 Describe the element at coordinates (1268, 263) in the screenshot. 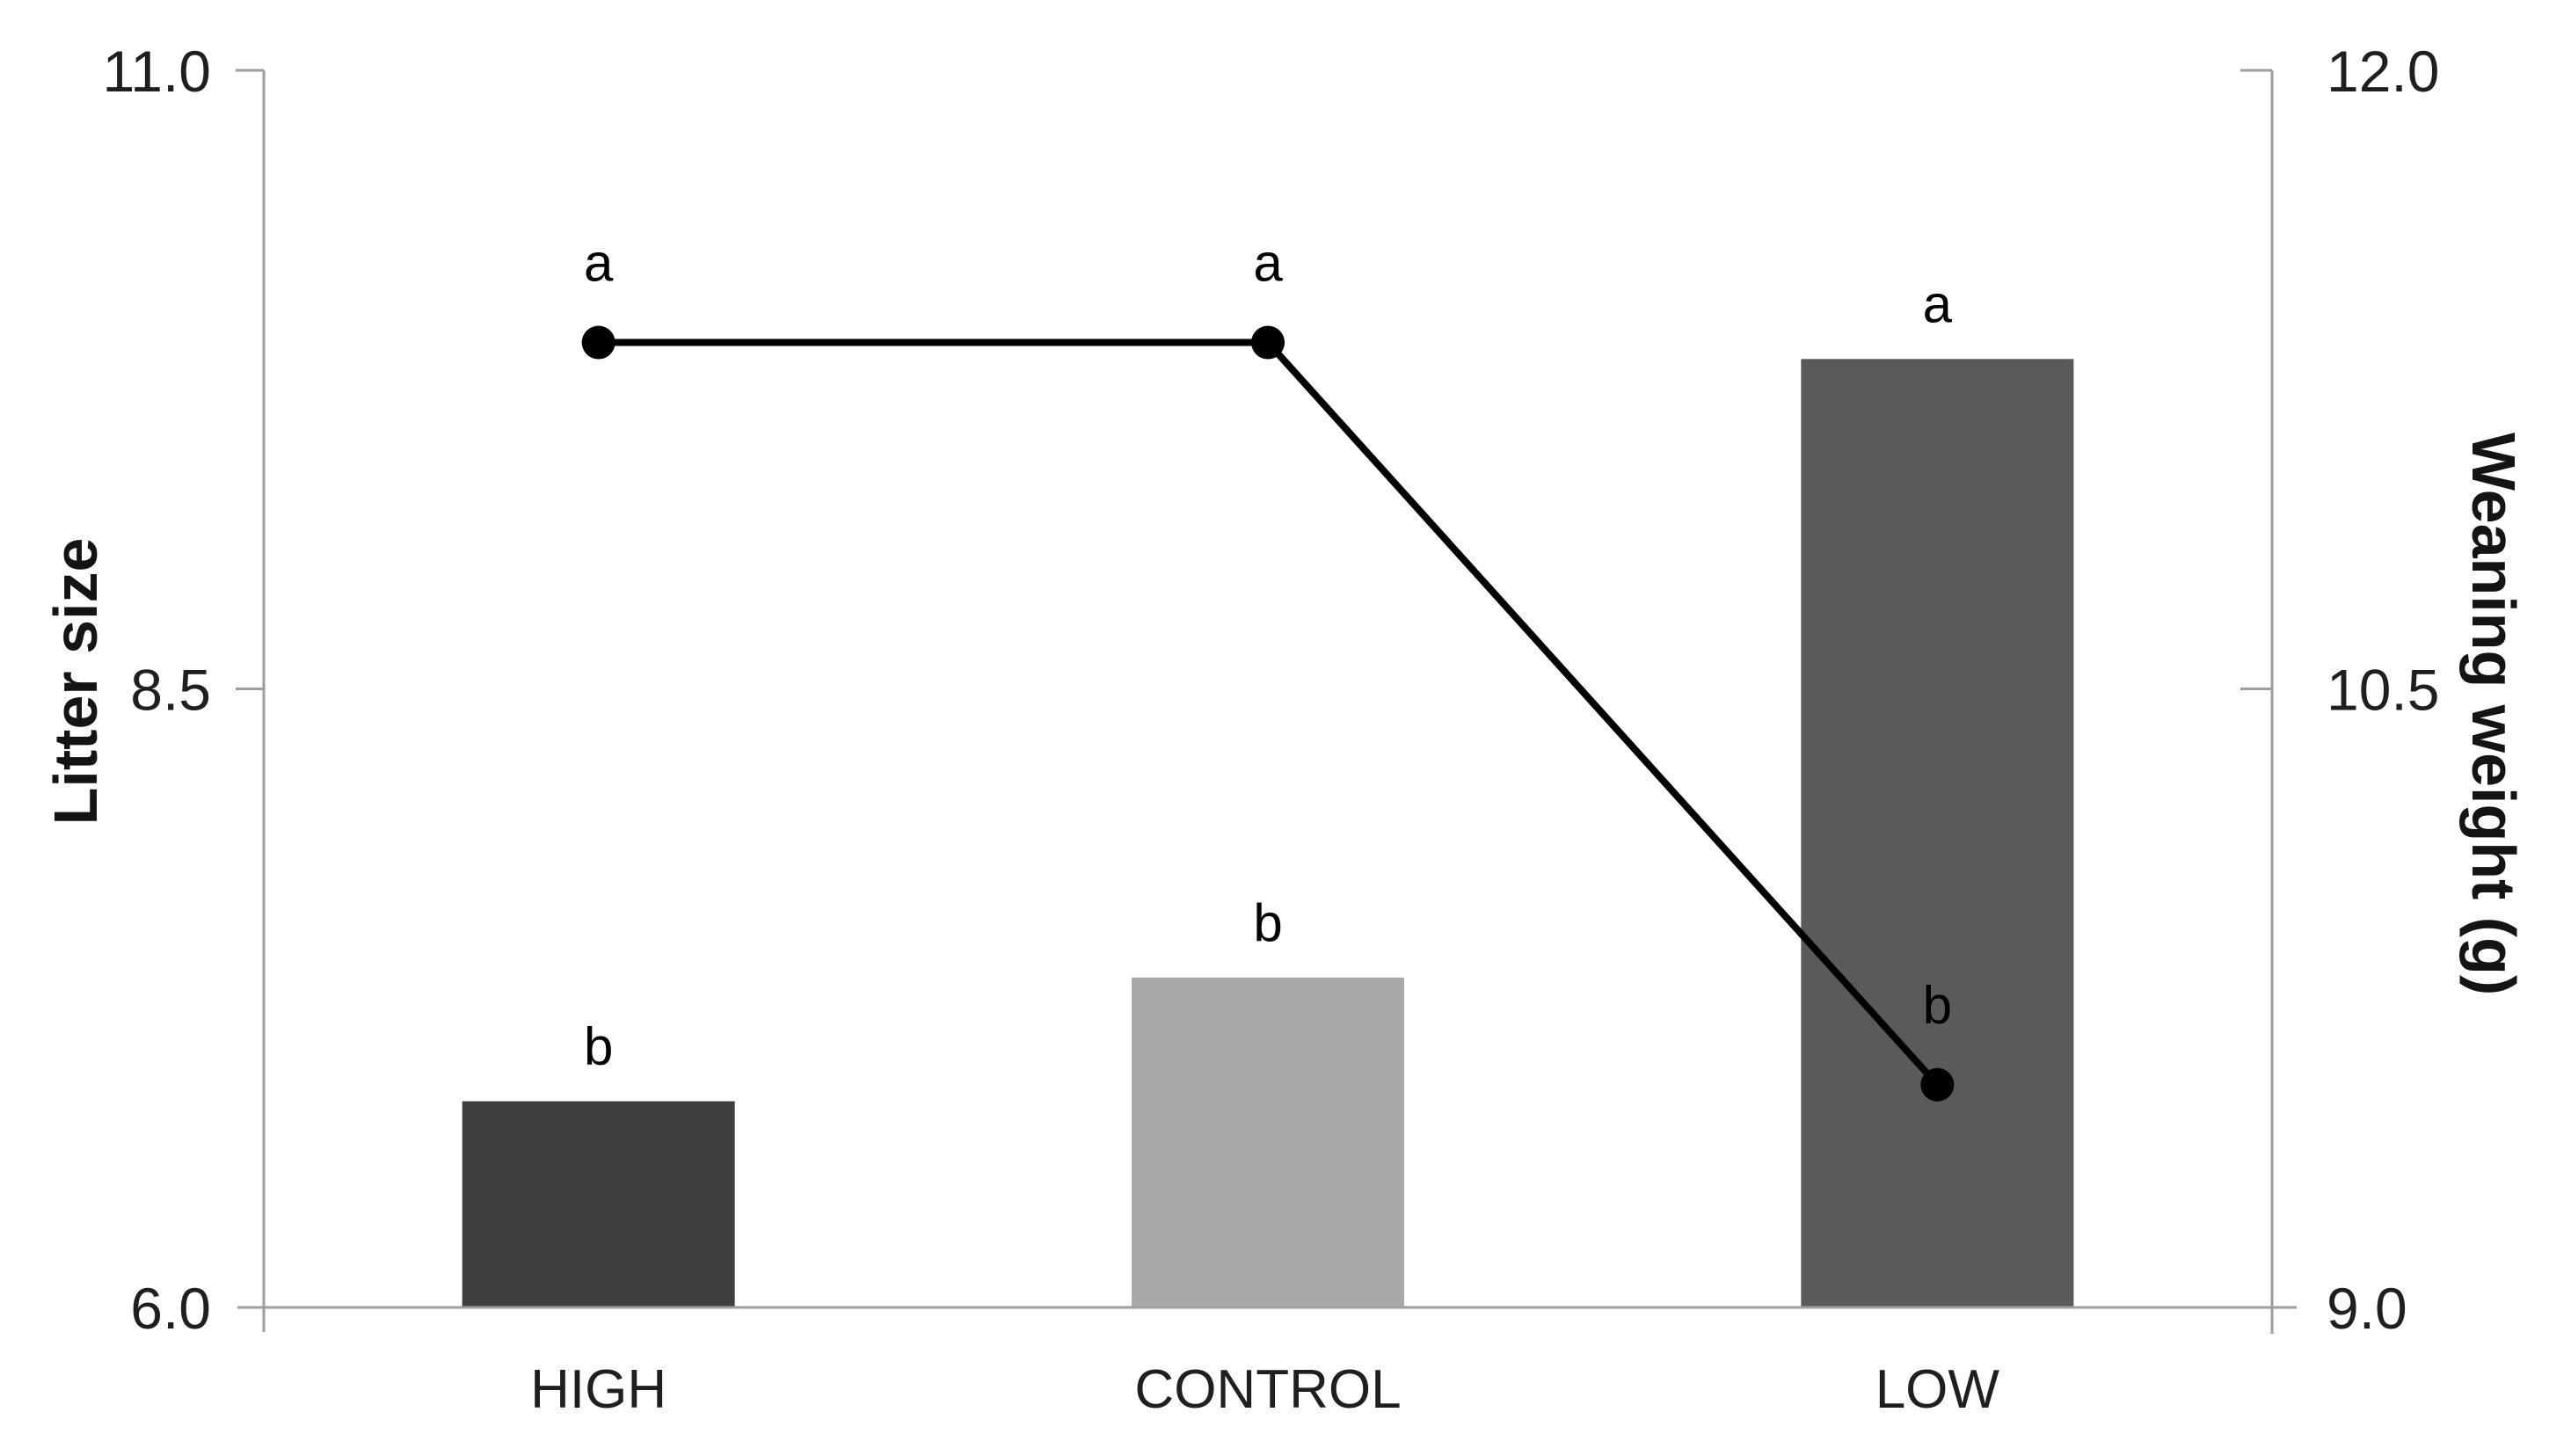

I see `line-letter-control: a` at that location.